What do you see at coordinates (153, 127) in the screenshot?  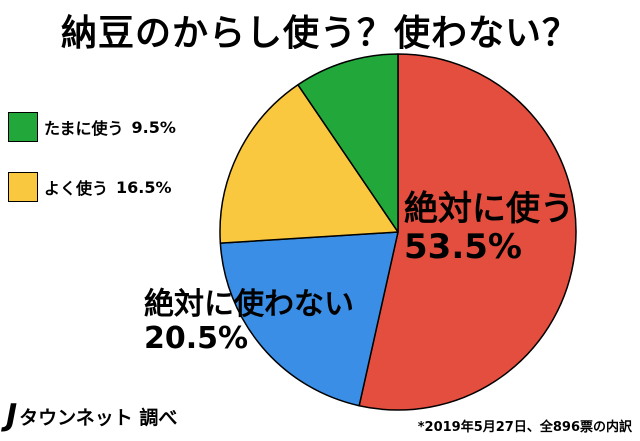 I see `legend-value: 9.5%` at bounding box center [153, 127].